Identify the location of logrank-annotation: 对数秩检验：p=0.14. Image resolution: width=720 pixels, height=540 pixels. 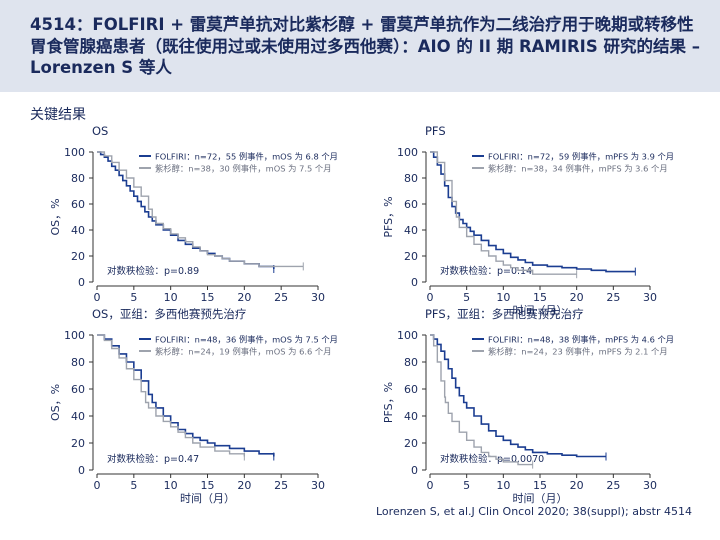
(486, 271).